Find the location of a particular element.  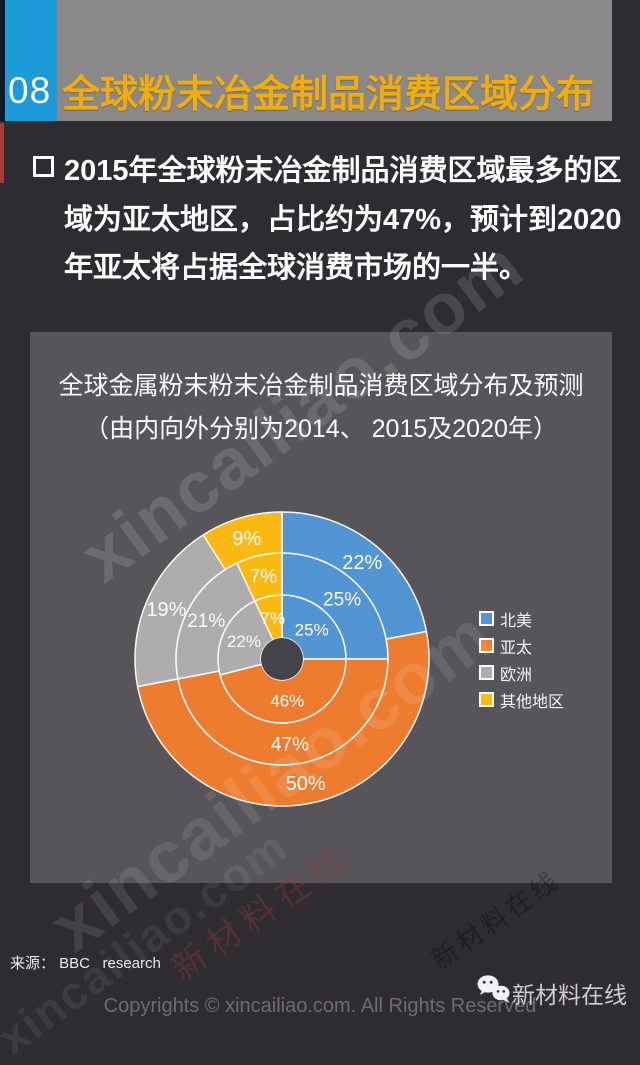

legend-item-other-regions: 其他地区 is located at coordinates (521, 699).